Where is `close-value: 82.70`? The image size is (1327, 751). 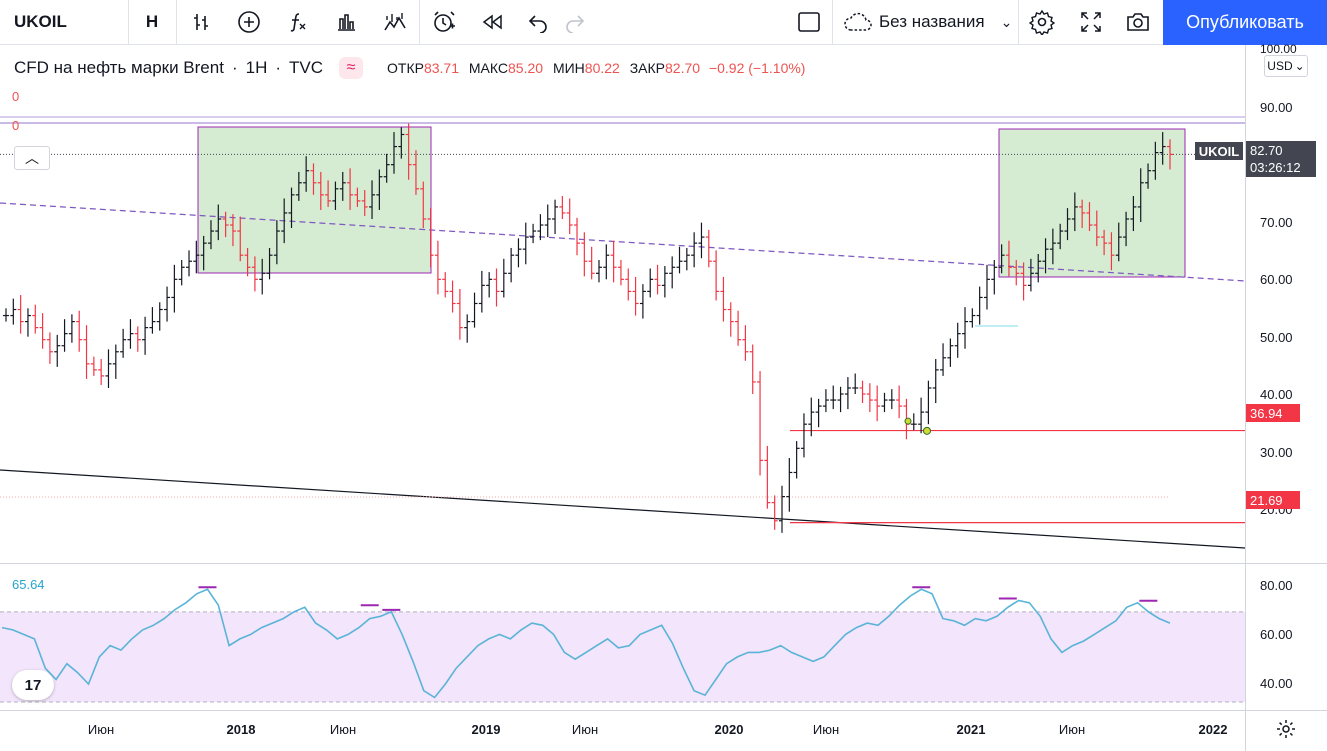
close-value: 82.70 is located at coordinates (683, 68).